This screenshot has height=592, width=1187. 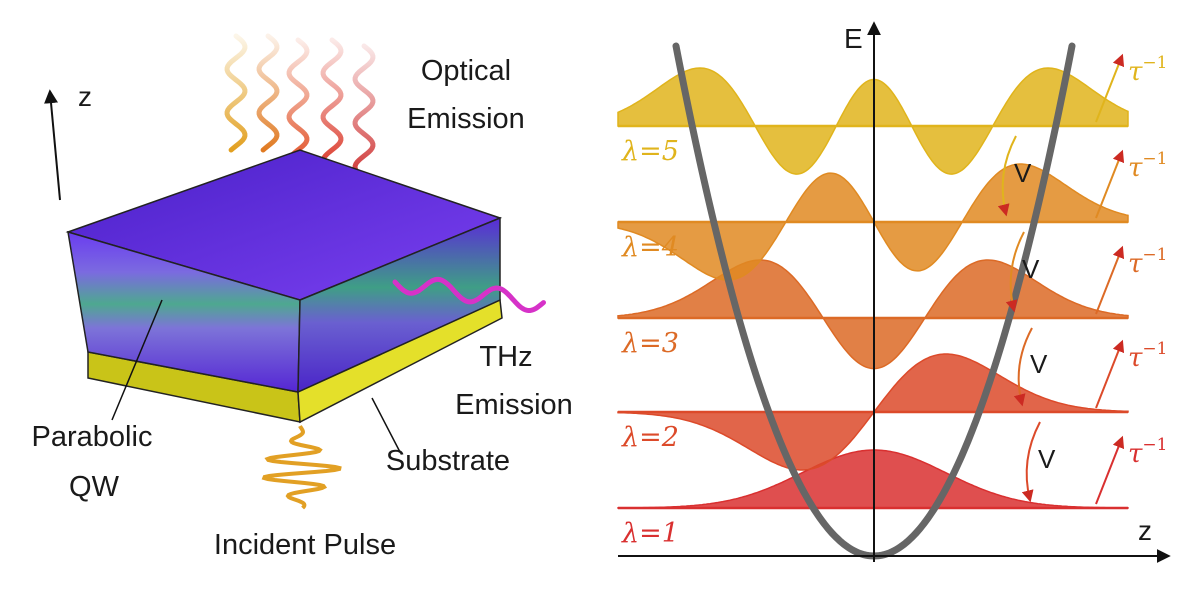 I want to click on coupling-label-2: V, so click(x=1039, y=364).